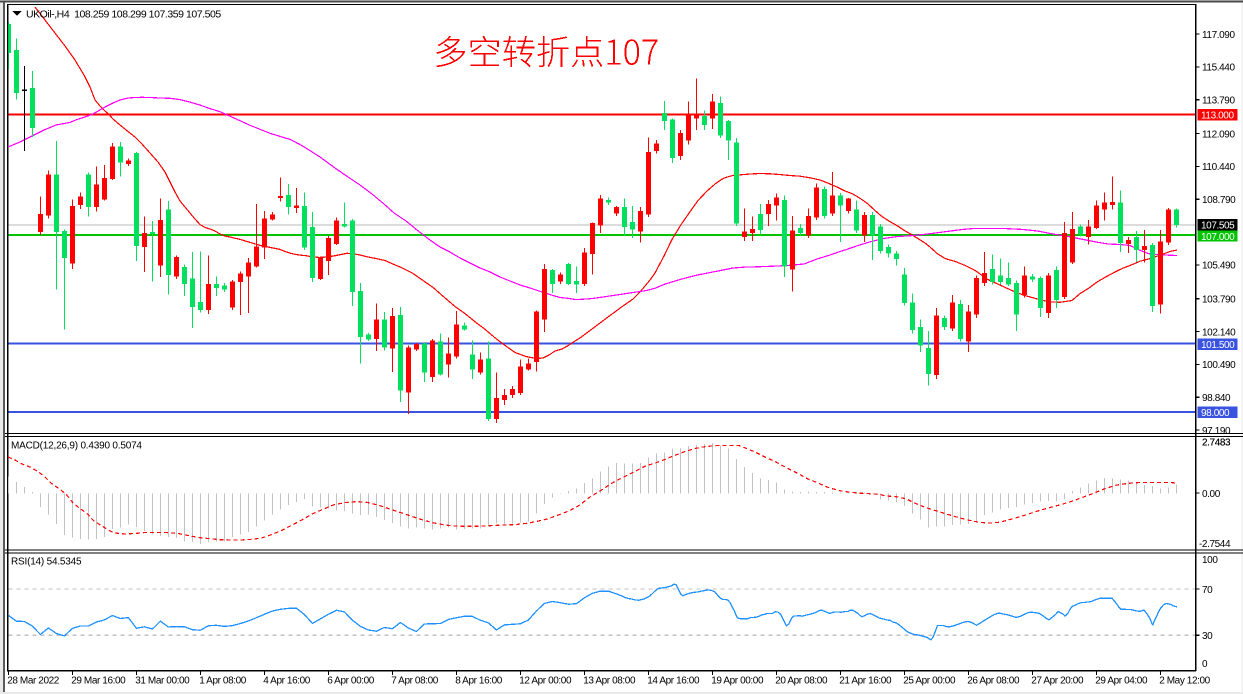 Image resolution: width=1243 pixels, height=694 pixels. I want to click on svg-text: 115.440, so click(1218, 68).